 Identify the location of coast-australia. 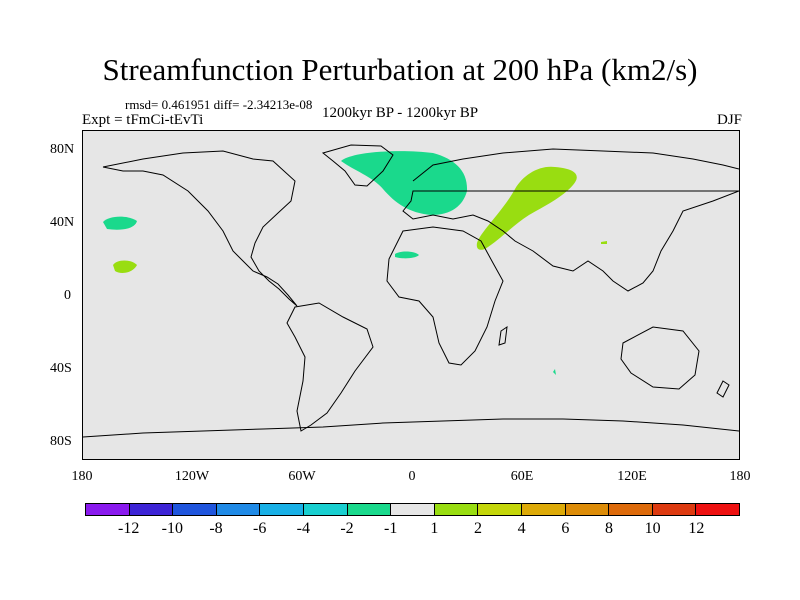
(660, 358).